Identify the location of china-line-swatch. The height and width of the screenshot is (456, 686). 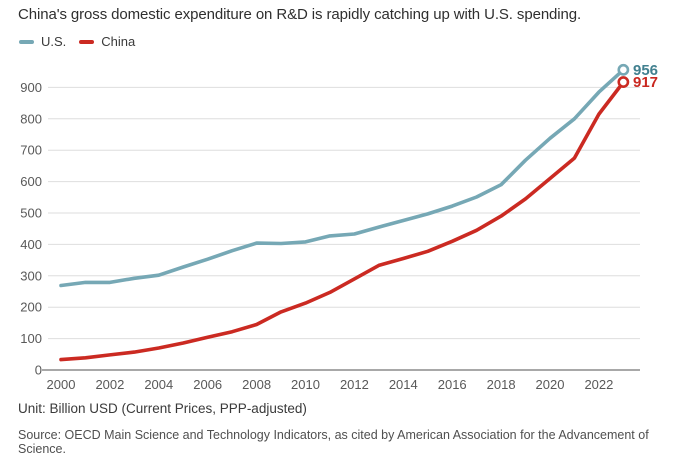
(87, 41).